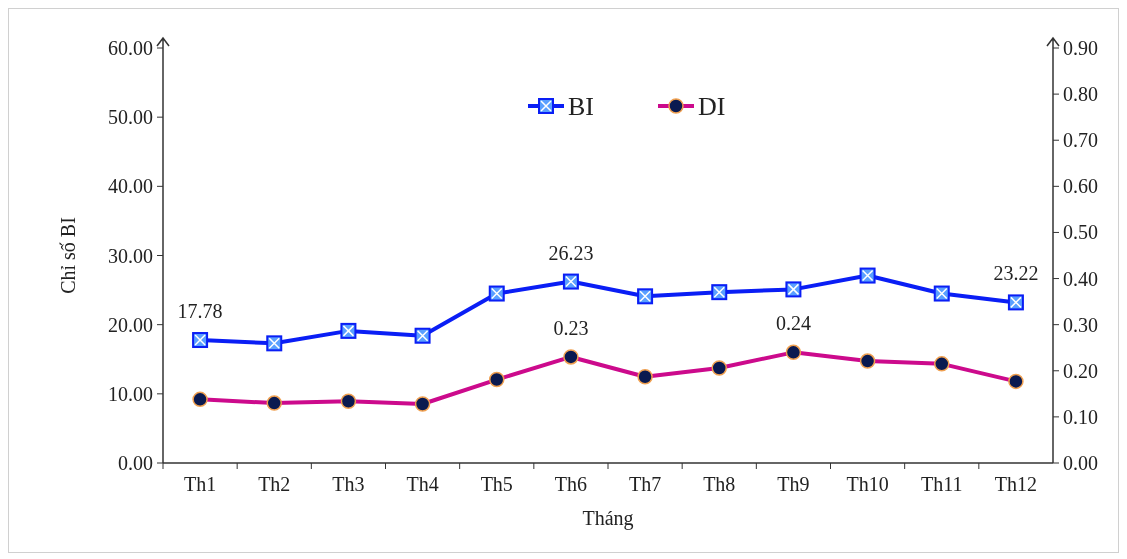  I want to click on y2-tick-label: 0.70, so click(1080, 140).